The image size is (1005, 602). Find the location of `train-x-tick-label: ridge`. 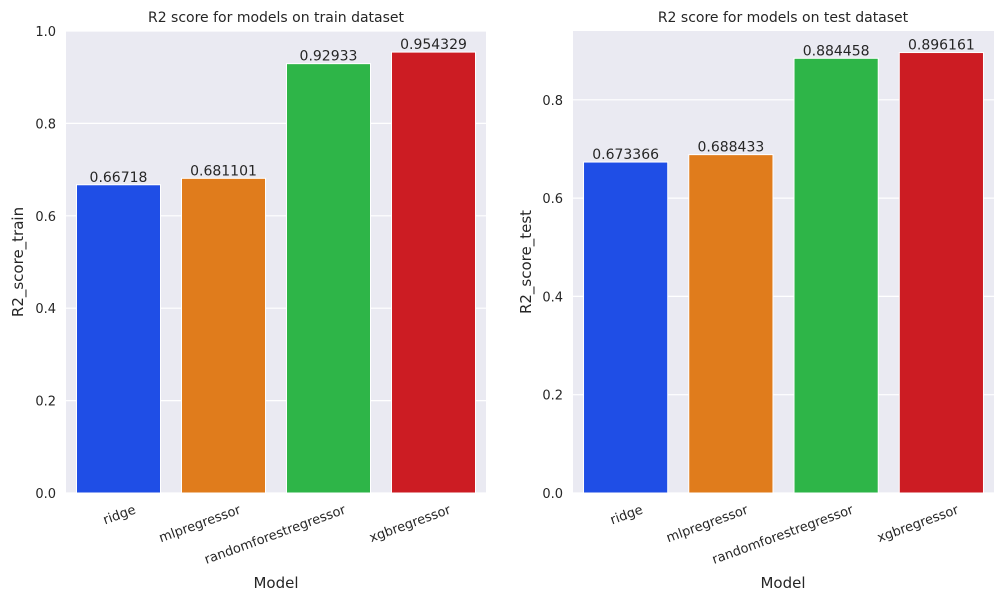

train-x-tick-label: ridge is located at coordinates (119, 516).